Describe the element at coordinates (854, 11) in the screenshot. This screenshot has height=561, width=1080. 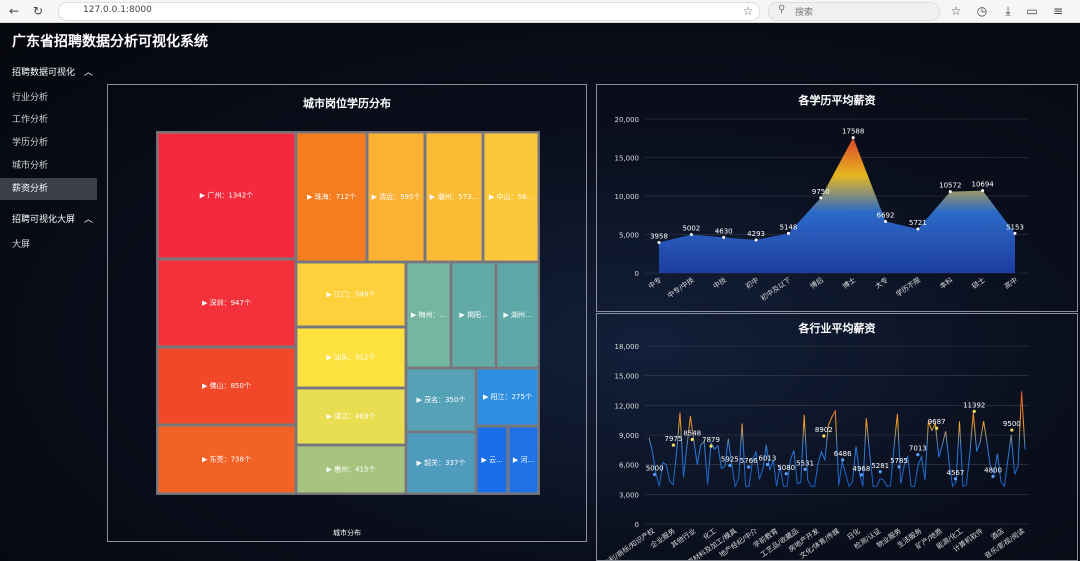
I see `search-box: ⚲ 搜索` at that location.